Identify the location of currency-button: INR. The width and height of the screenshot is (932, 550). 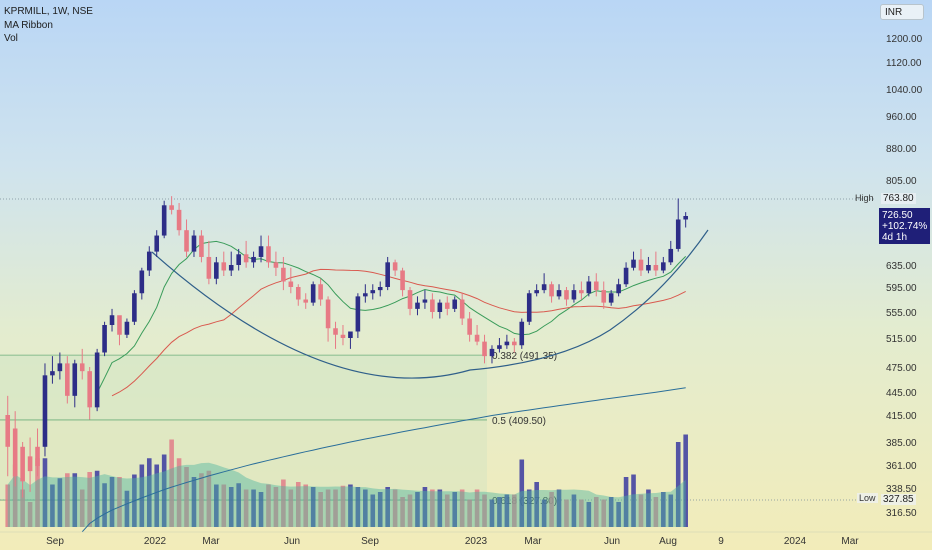
(902, 12).